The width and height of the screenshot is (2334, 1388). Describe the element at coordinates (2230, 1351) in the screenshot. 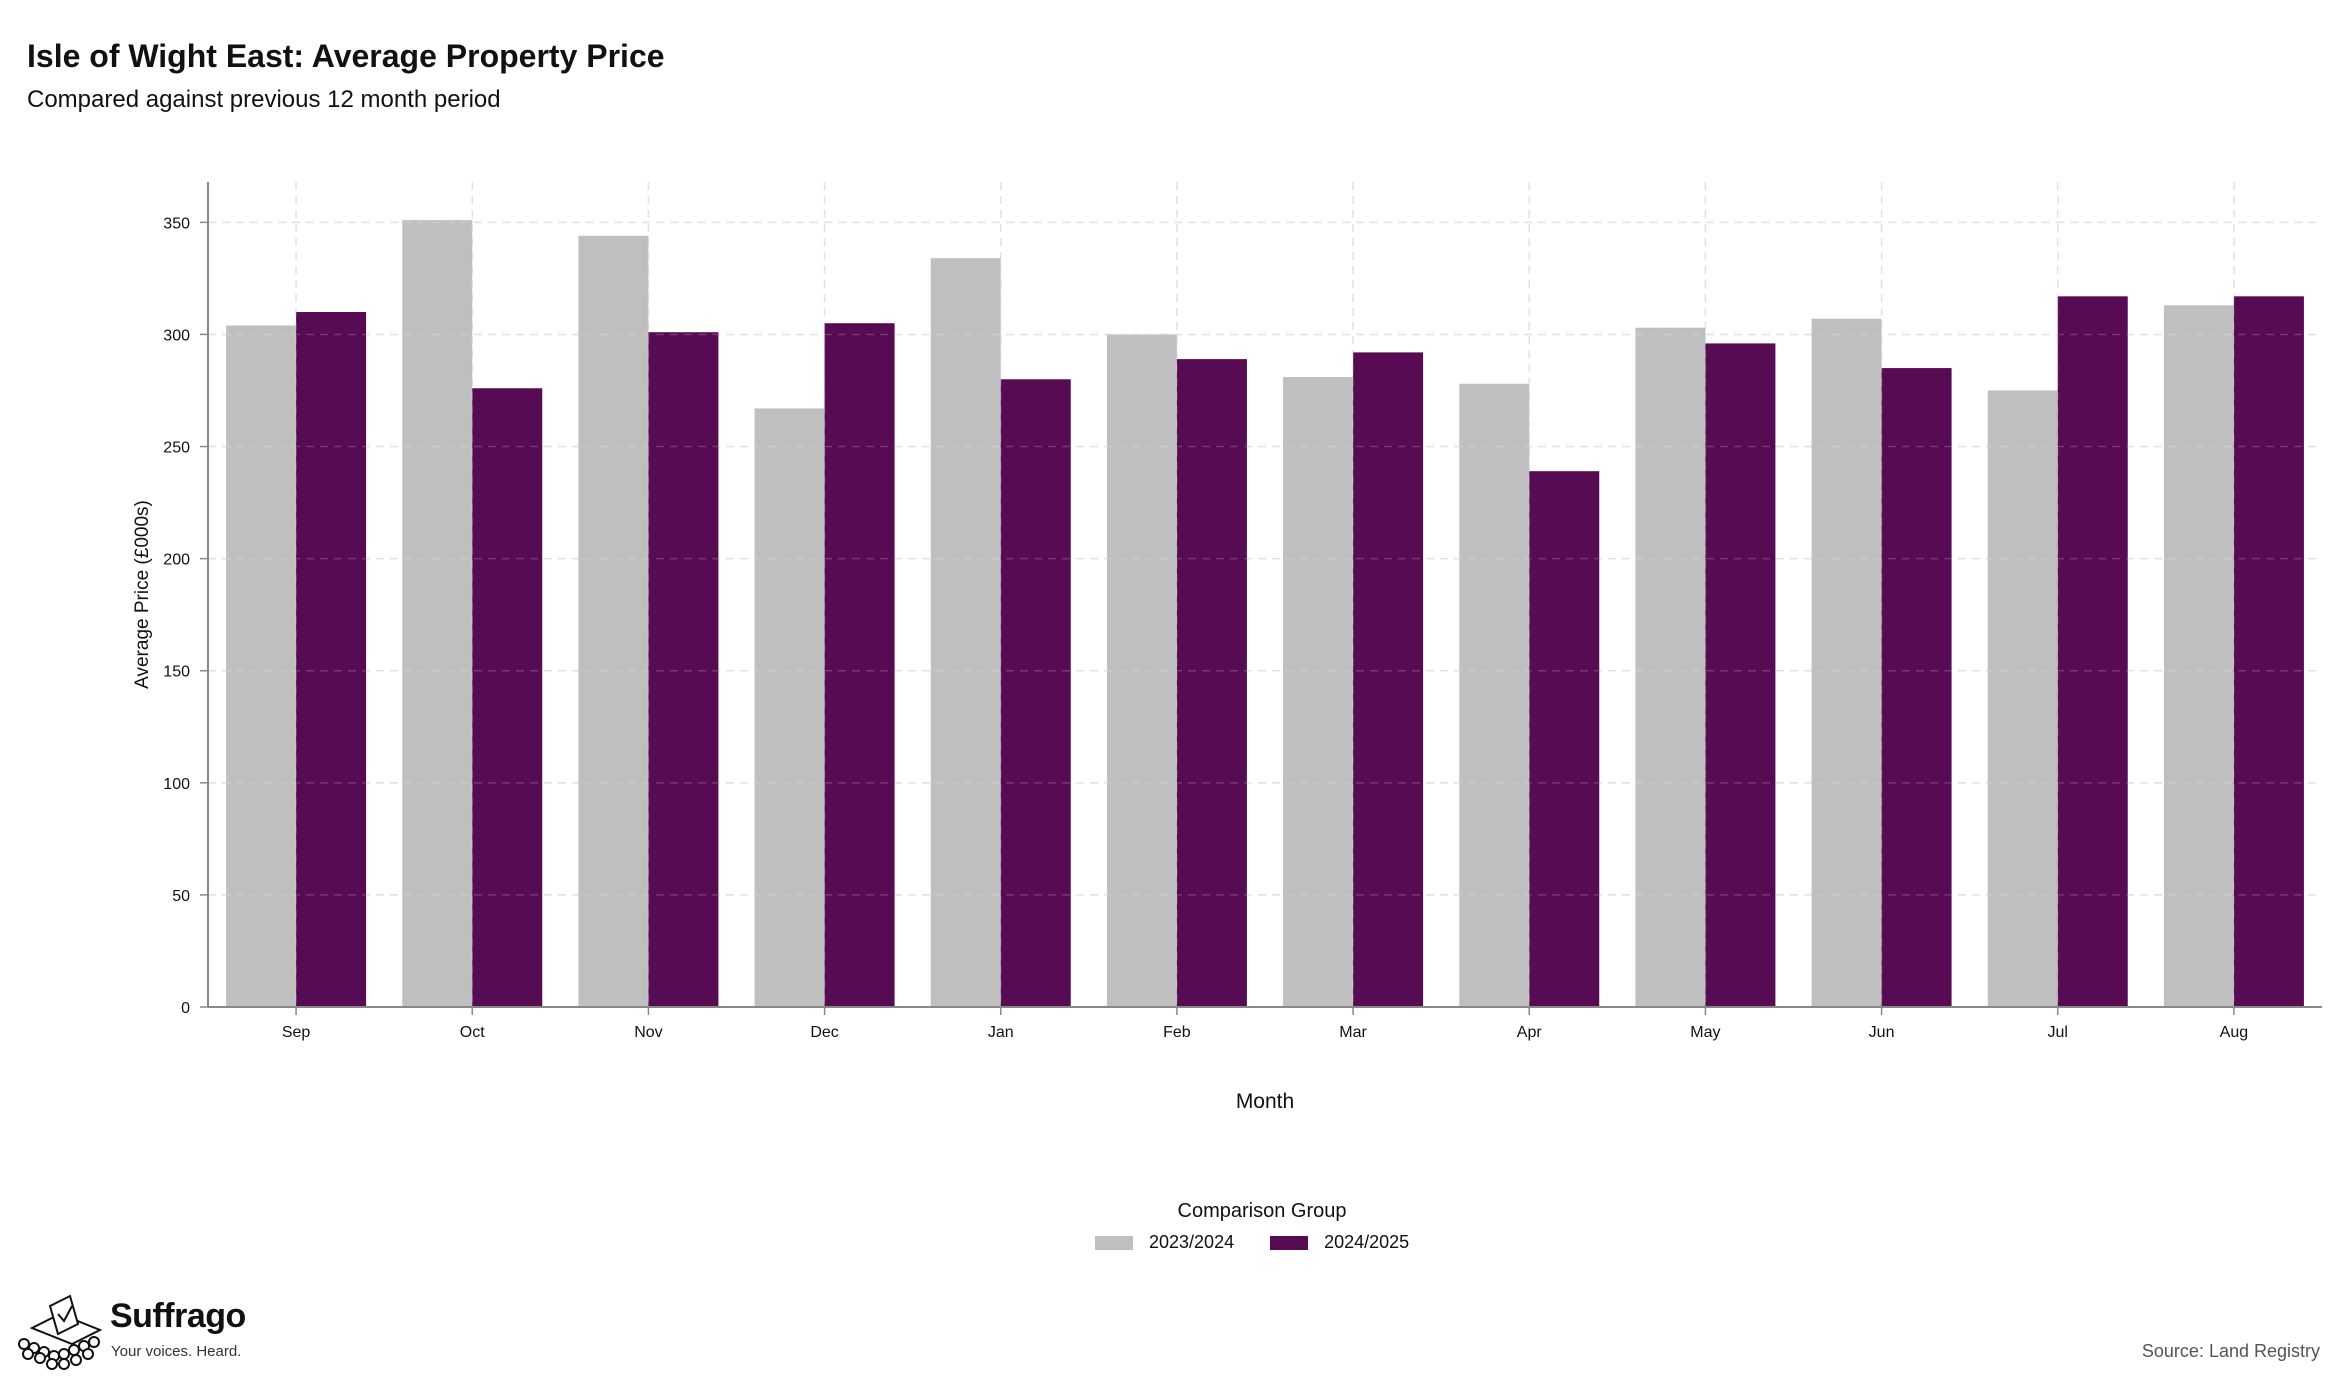

I see `source-note: Source: Land Registry` at that location.